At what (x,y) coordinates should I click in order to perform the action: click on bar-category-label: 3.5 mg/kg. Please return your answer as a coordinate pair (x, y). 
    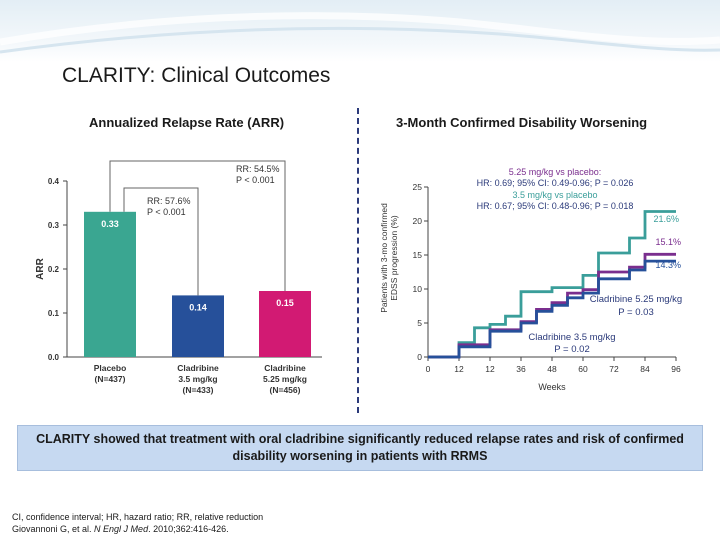
    Looking at the image, I should click on (197, 379).